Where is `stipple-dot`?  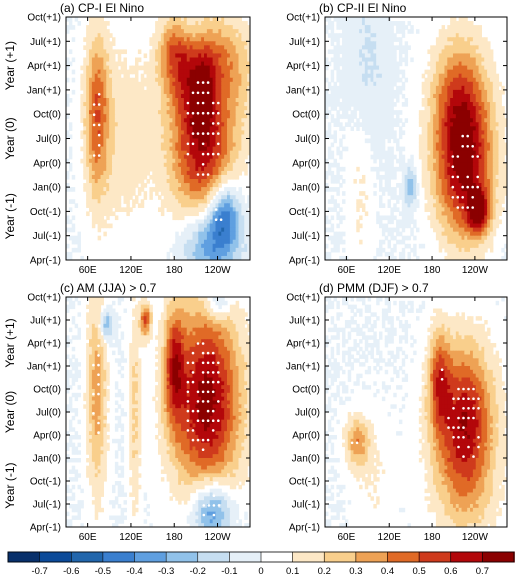
stipple-dot is located at coordinates (94, 104).